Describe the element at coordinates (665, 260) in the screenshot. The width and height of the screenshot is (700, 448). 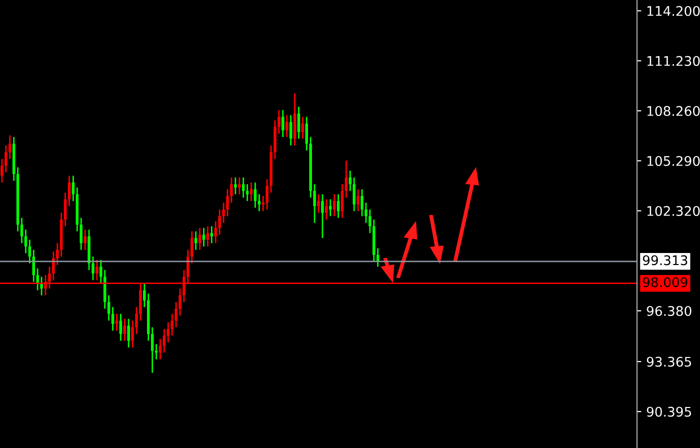
I see `ref-line-label: 99.313` at that location.